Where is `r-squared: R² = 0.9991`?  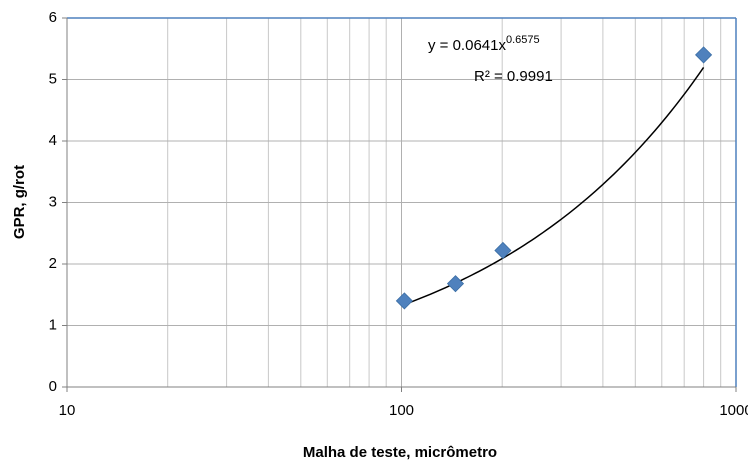
r-squared: R² = 0.9991 is located at coordinates (513, 76).